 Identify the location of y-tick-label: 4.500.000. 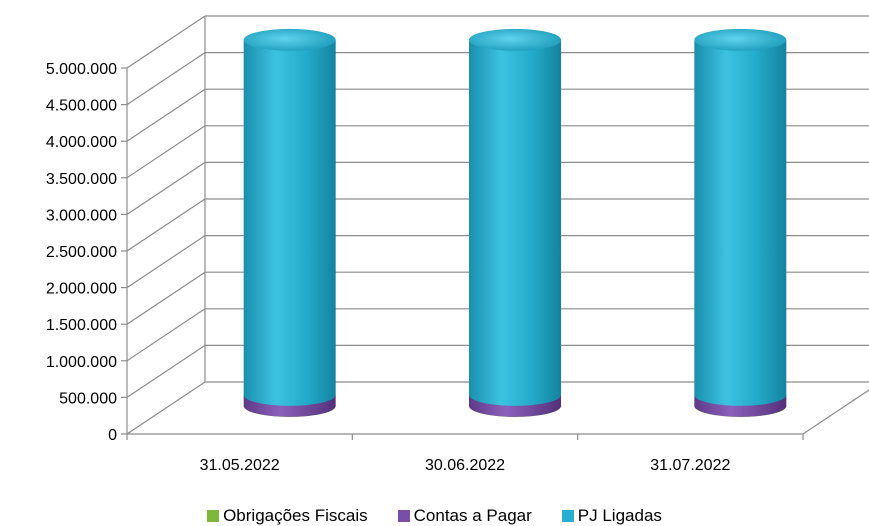
(81, 106).